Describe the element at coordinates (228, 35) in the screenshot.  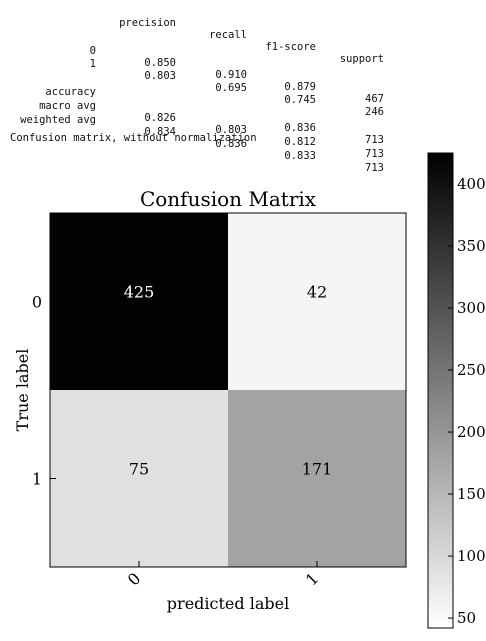
I see `report-header-recall: recall` at that location.